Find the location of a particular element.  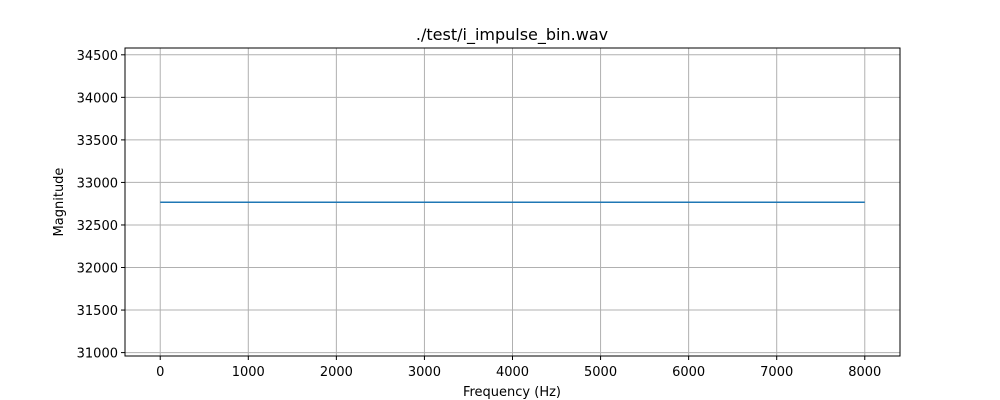

x-tick-label: 3000 is located at coordinates (424, 372).